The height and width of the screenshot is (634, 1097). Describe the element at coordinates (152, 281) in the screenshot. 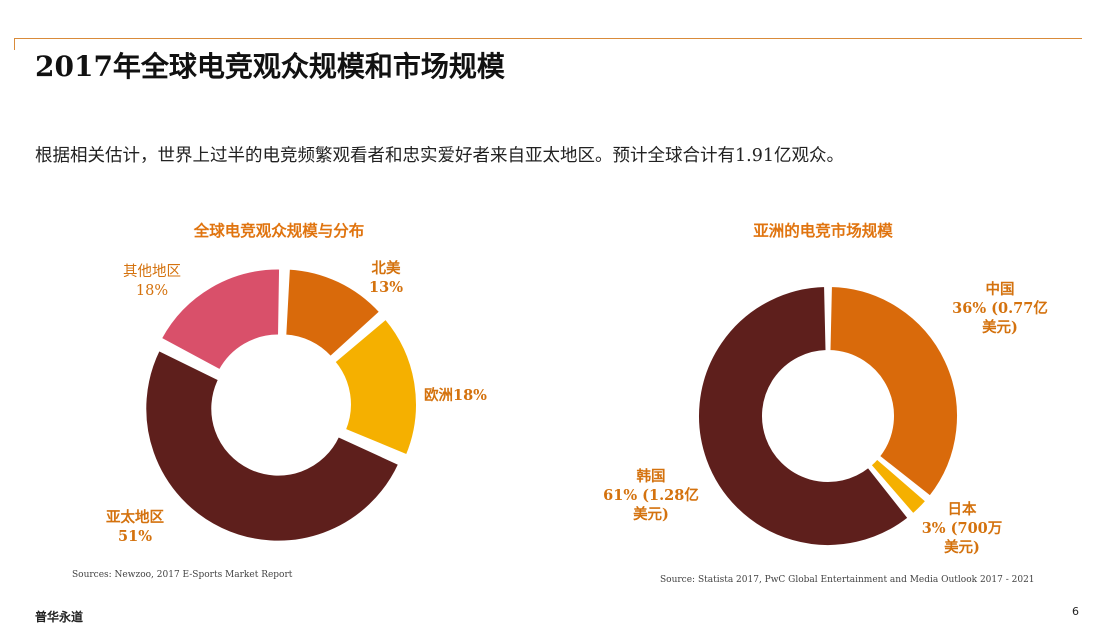

I see `slice-label-audience-3: 其他地区 18%` at that location.